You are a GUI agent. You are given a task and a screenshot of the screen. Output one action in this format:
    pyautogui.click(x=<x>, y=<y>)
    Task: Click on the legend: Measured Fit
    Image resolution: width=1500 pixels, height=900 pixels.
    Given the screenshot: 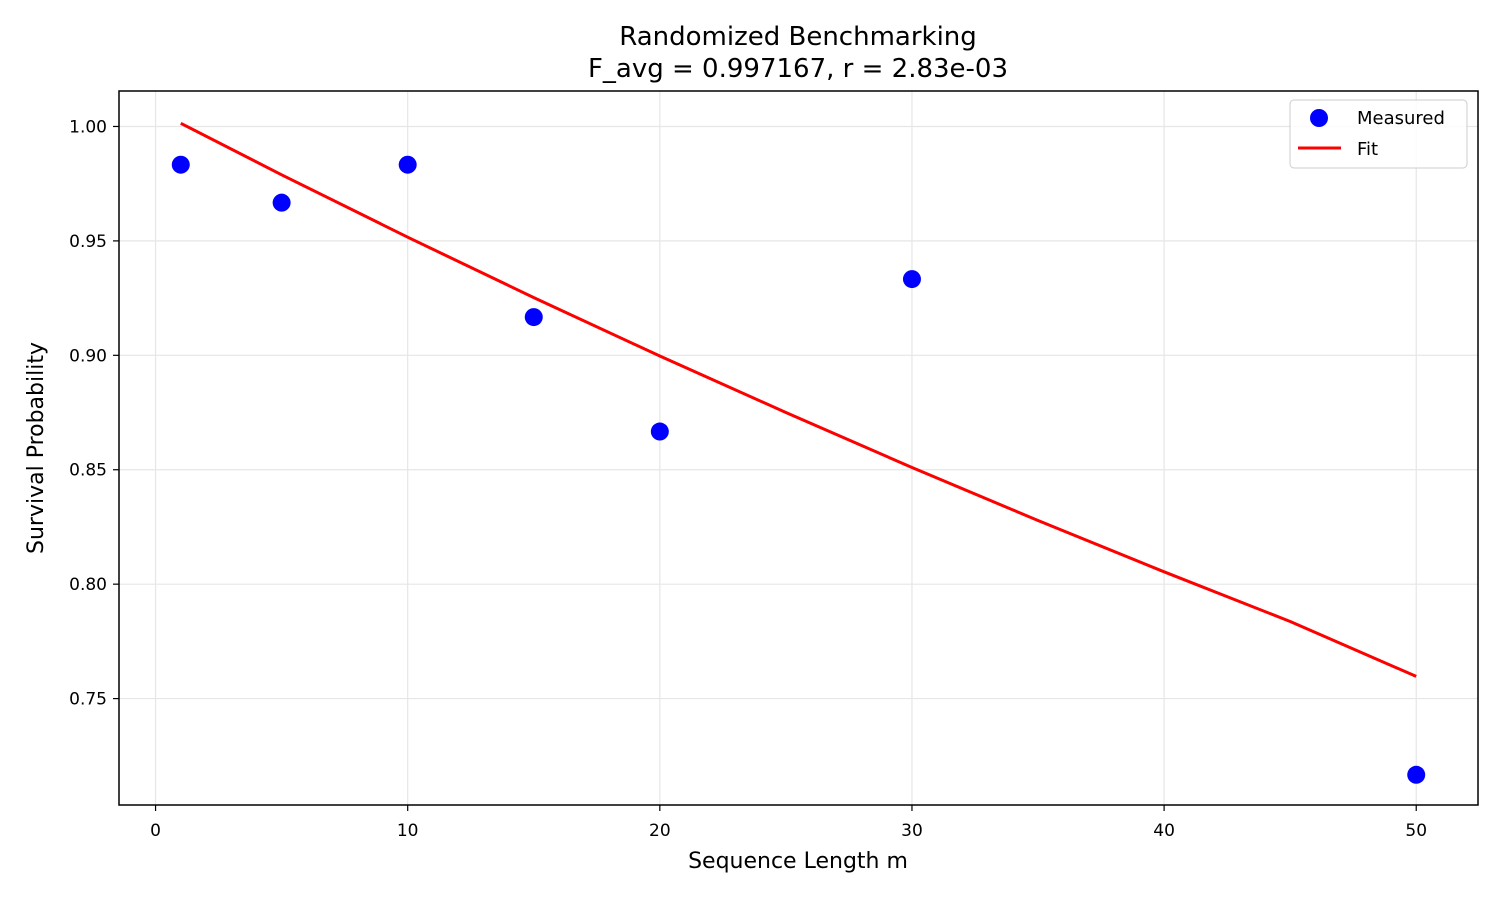 What is the action you would take?
    pyautogui.click(x=1378, y=134)
    